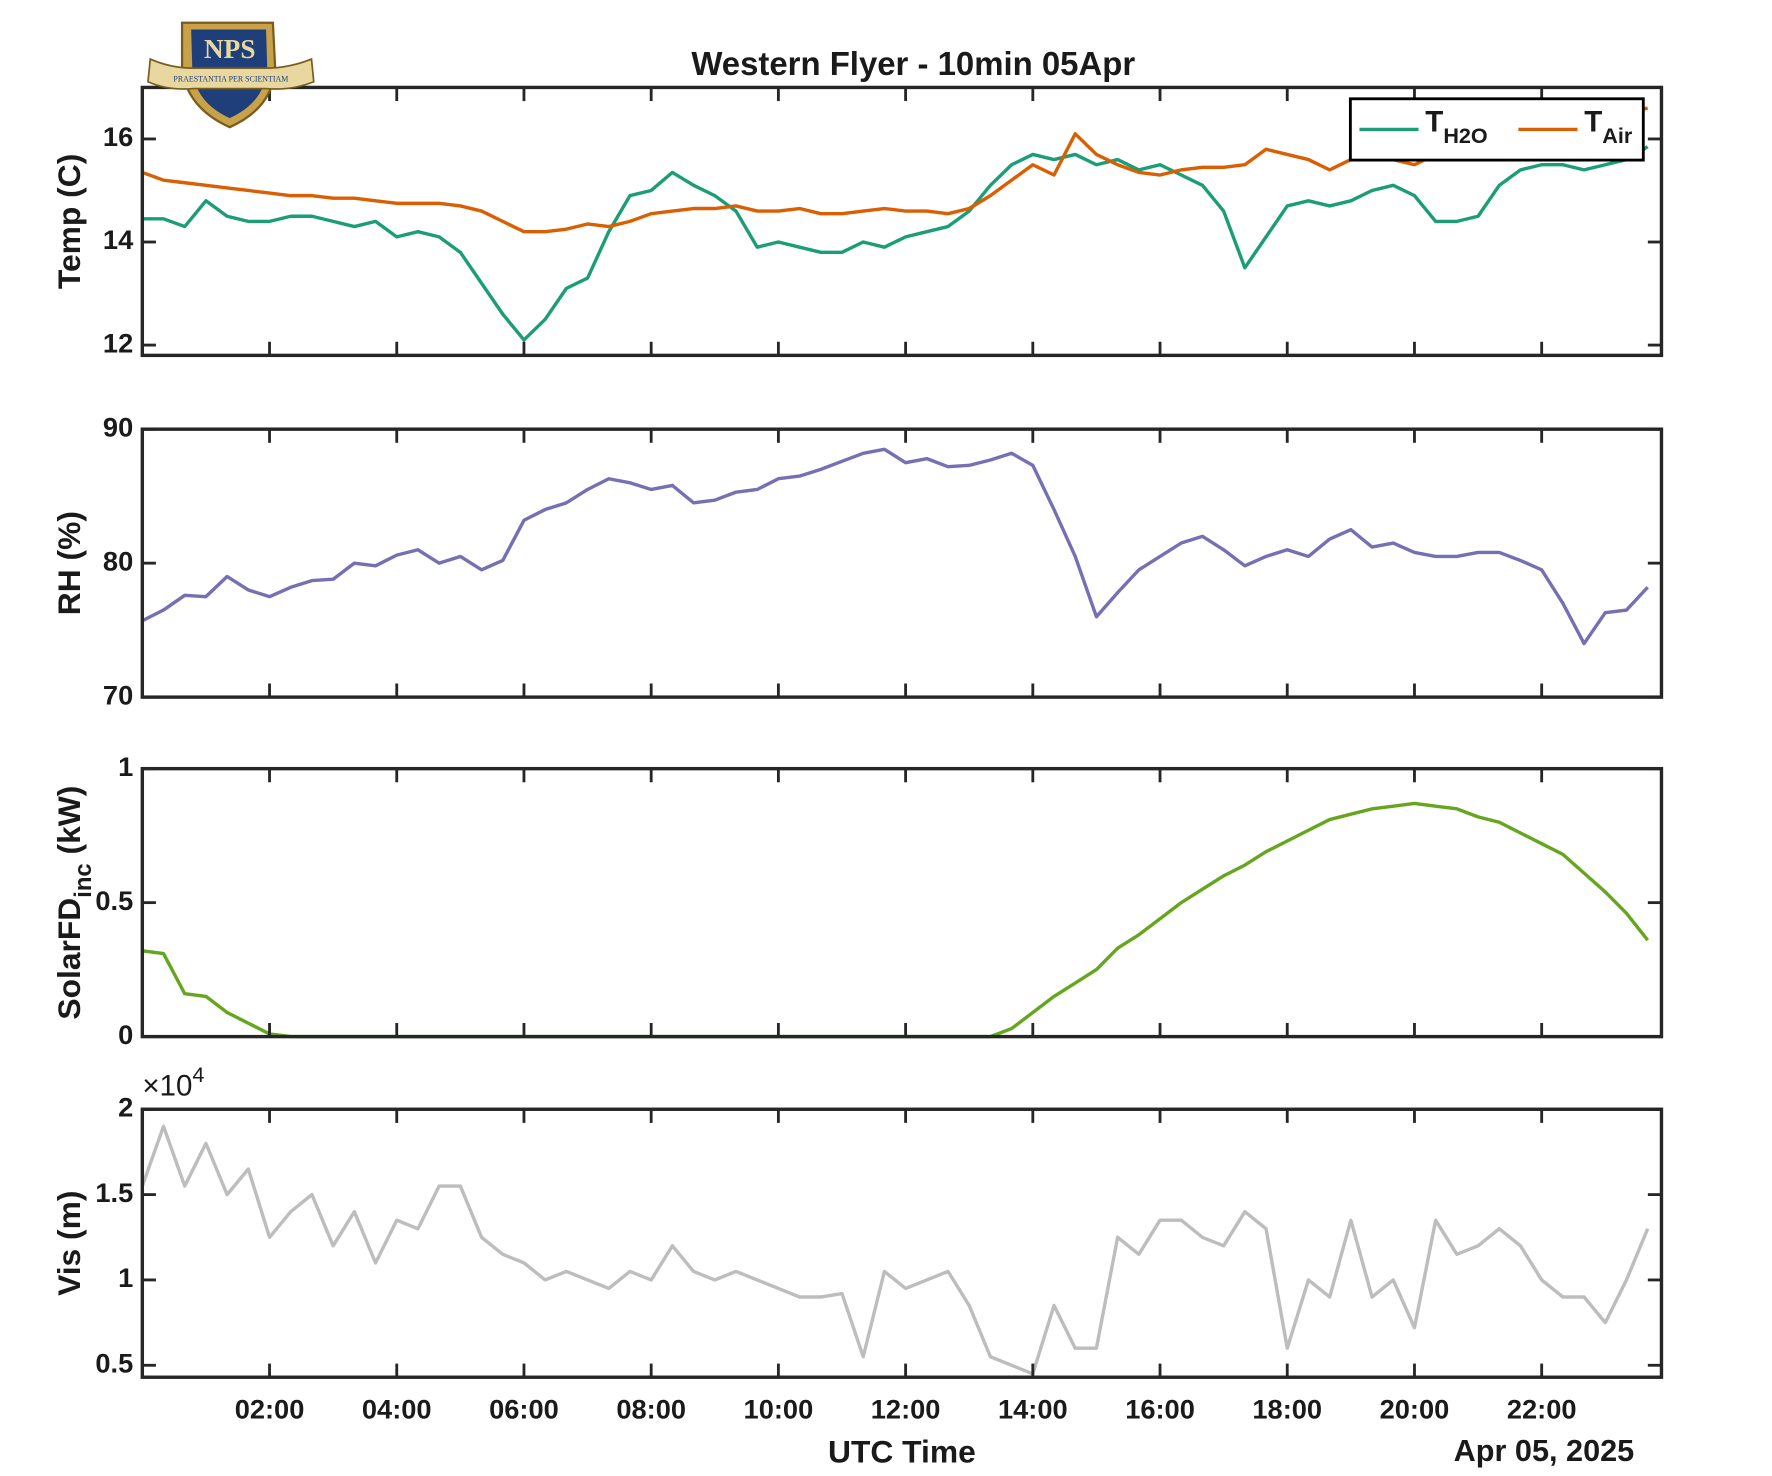  What do you see at coordinates (902, 1451) in the screenshot?
I see `x-axis-label: UTC Time` at bounding box center [902, 1451].